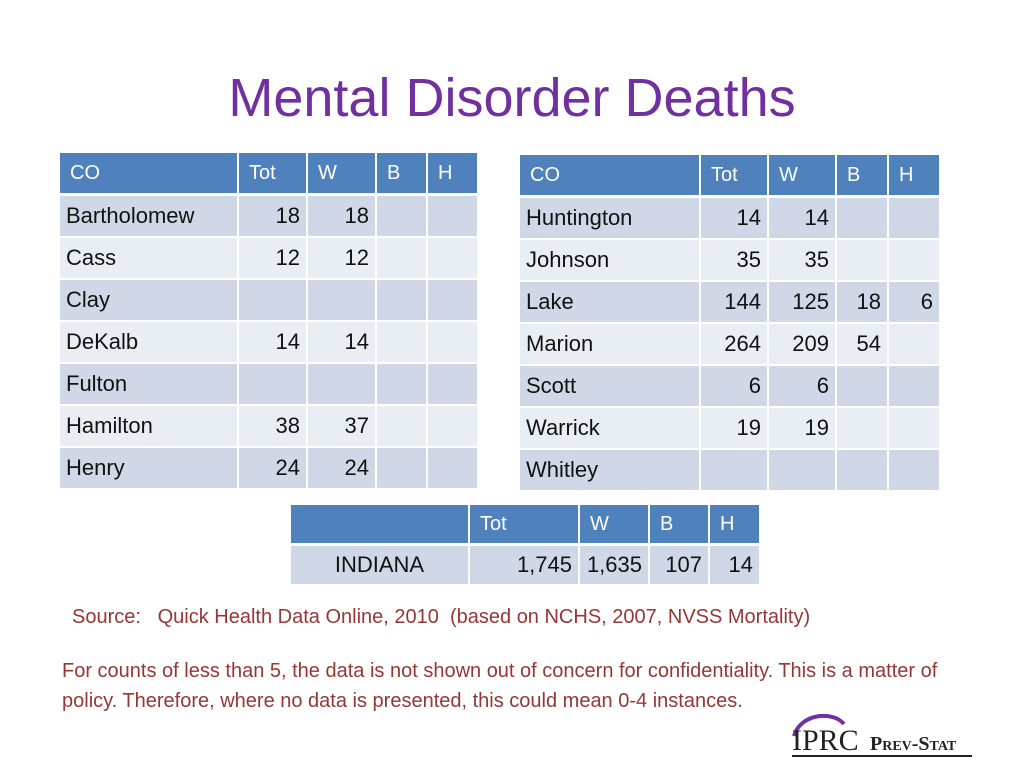 Image resolution: width=1024 pixels, height=768 pixels. I want to click on county-cell: INDIANA, so click(380, 565).